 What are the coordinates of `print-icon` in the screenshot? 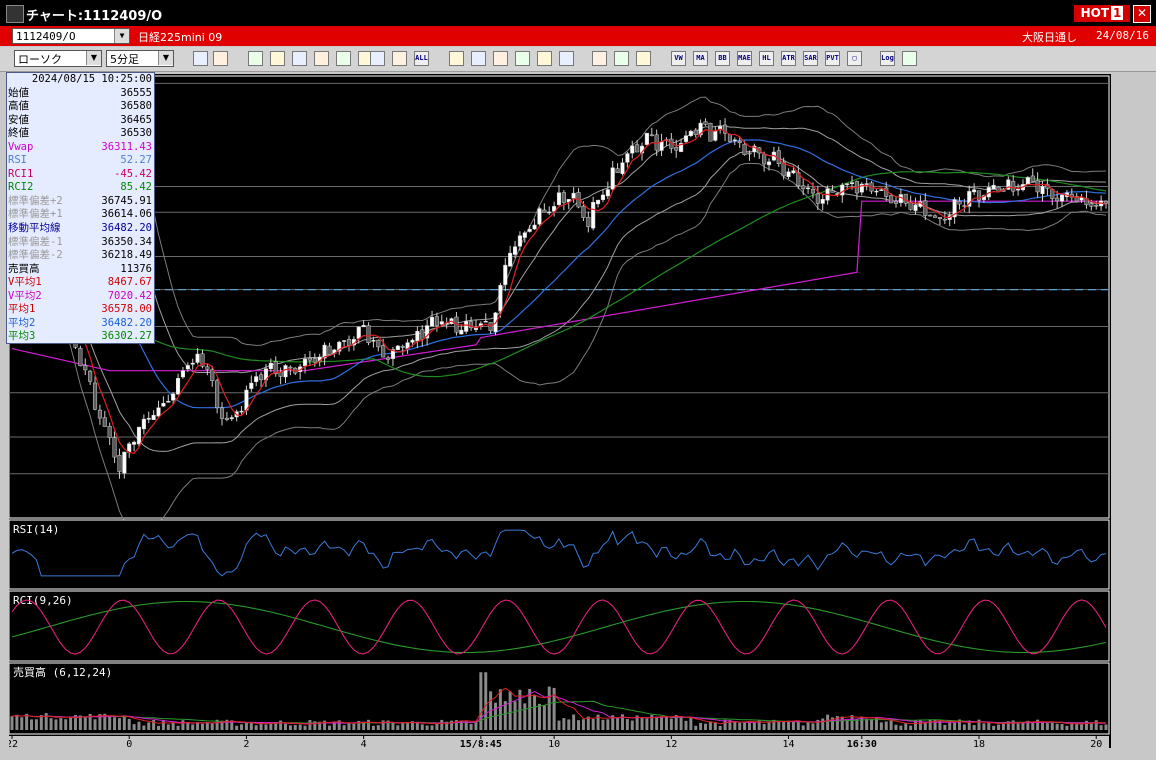 It's located at (544, 58).